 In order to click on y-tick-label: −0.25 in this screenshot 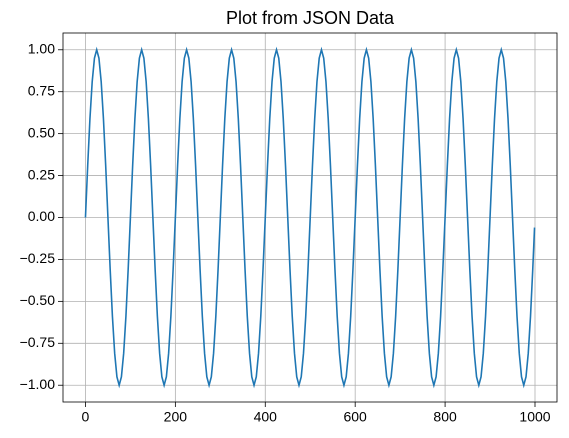, I will do `click(38, 258)`.